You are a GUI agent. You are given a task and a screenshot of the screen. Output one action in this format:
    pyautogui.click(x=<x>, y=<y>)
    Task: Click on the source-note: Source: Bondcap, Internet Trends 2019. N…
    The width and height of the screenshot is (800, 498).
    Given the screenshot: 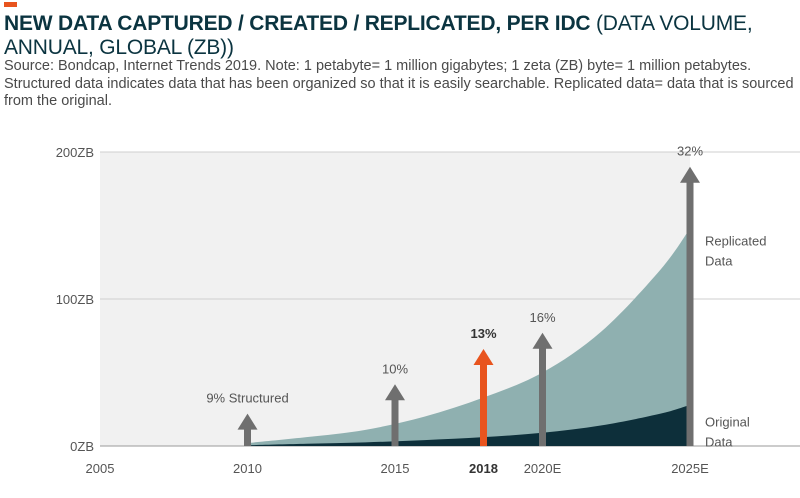 What is the action you would take?
    pyautogui.click(x=399, y=83)
    